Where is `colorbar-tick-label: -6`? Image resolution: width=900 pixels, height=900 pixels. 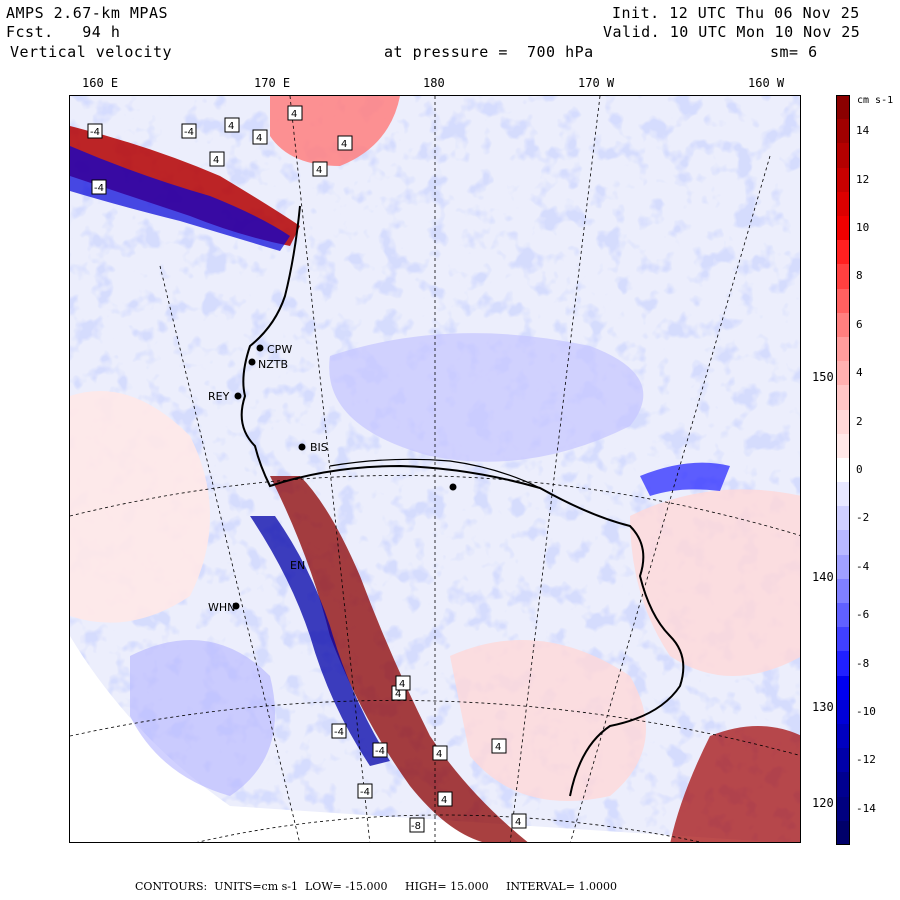 colorbar-tick-label: -6 is located at coordinates (863, 615).